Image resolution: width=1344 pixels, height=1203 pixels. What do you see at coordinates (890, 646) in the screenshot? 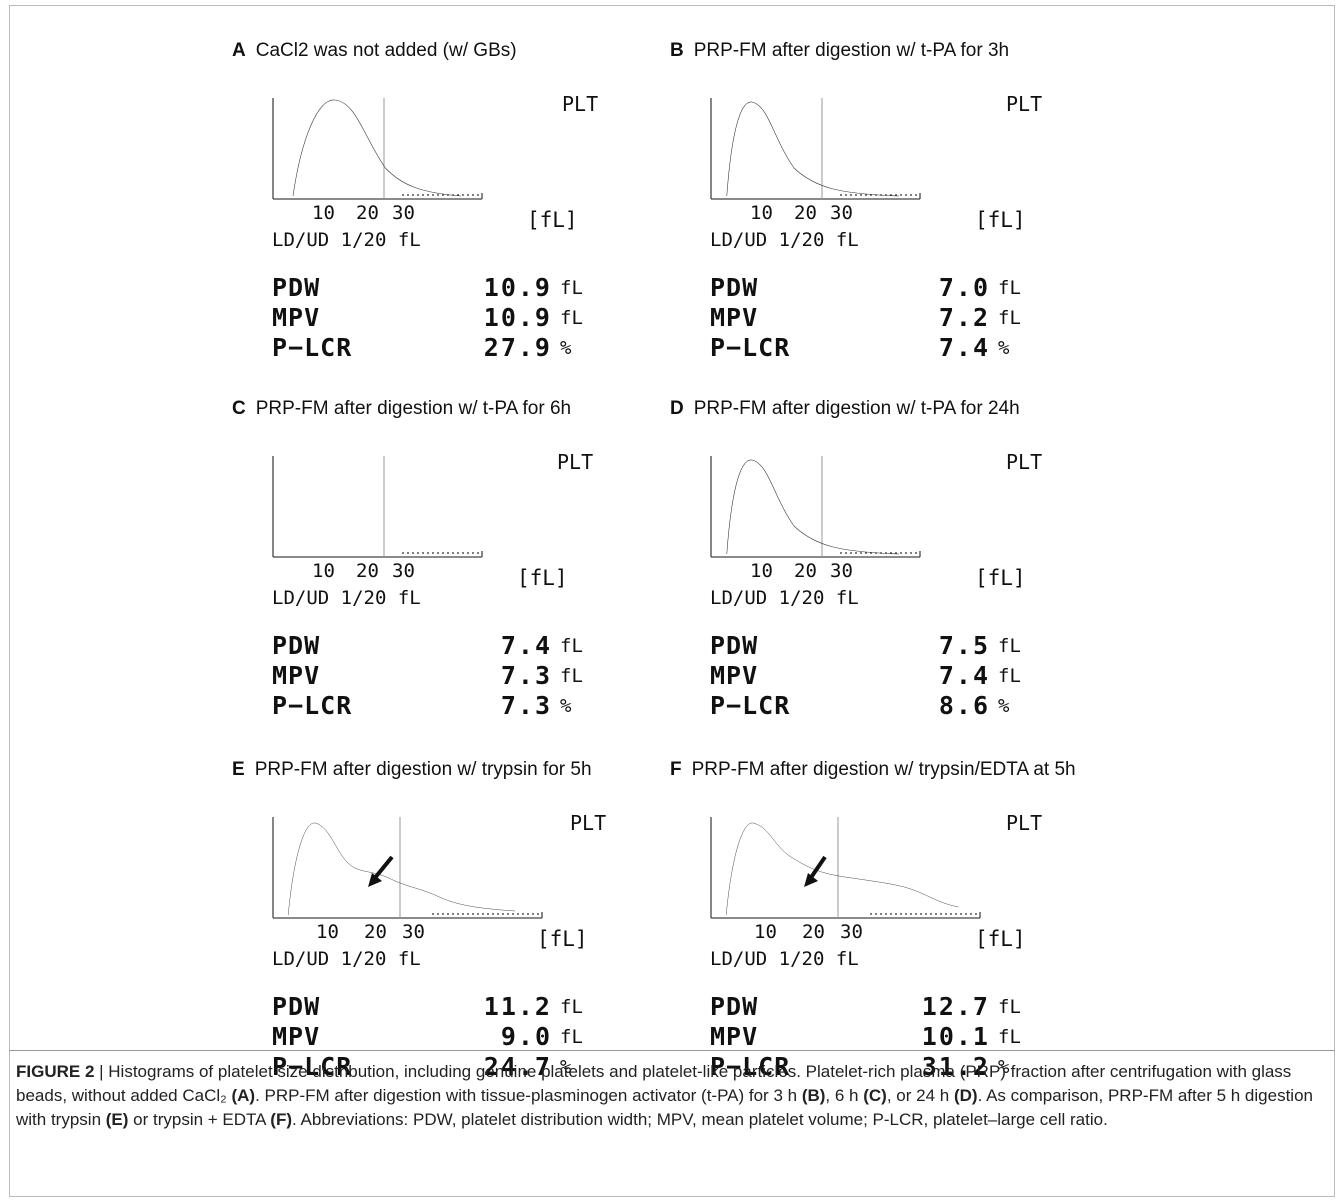
I see `parameter-row: PDW 7.5 fL` at bounding box center [890, 646].